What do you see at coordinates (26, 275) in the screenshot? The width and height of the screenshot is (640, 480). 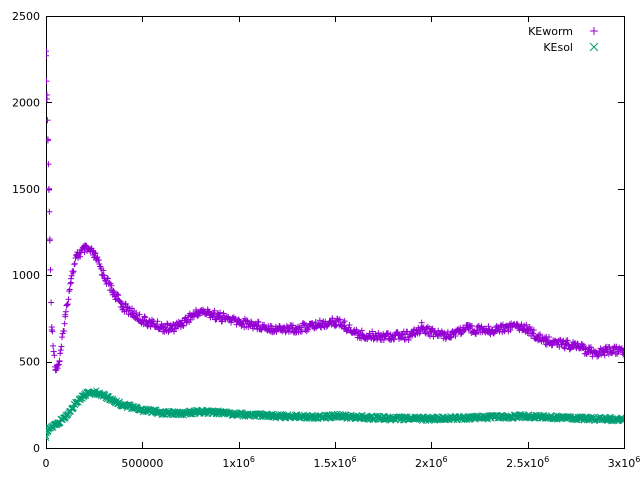 I see `y-tick-label: 1000` at bounding box center [26, 275].